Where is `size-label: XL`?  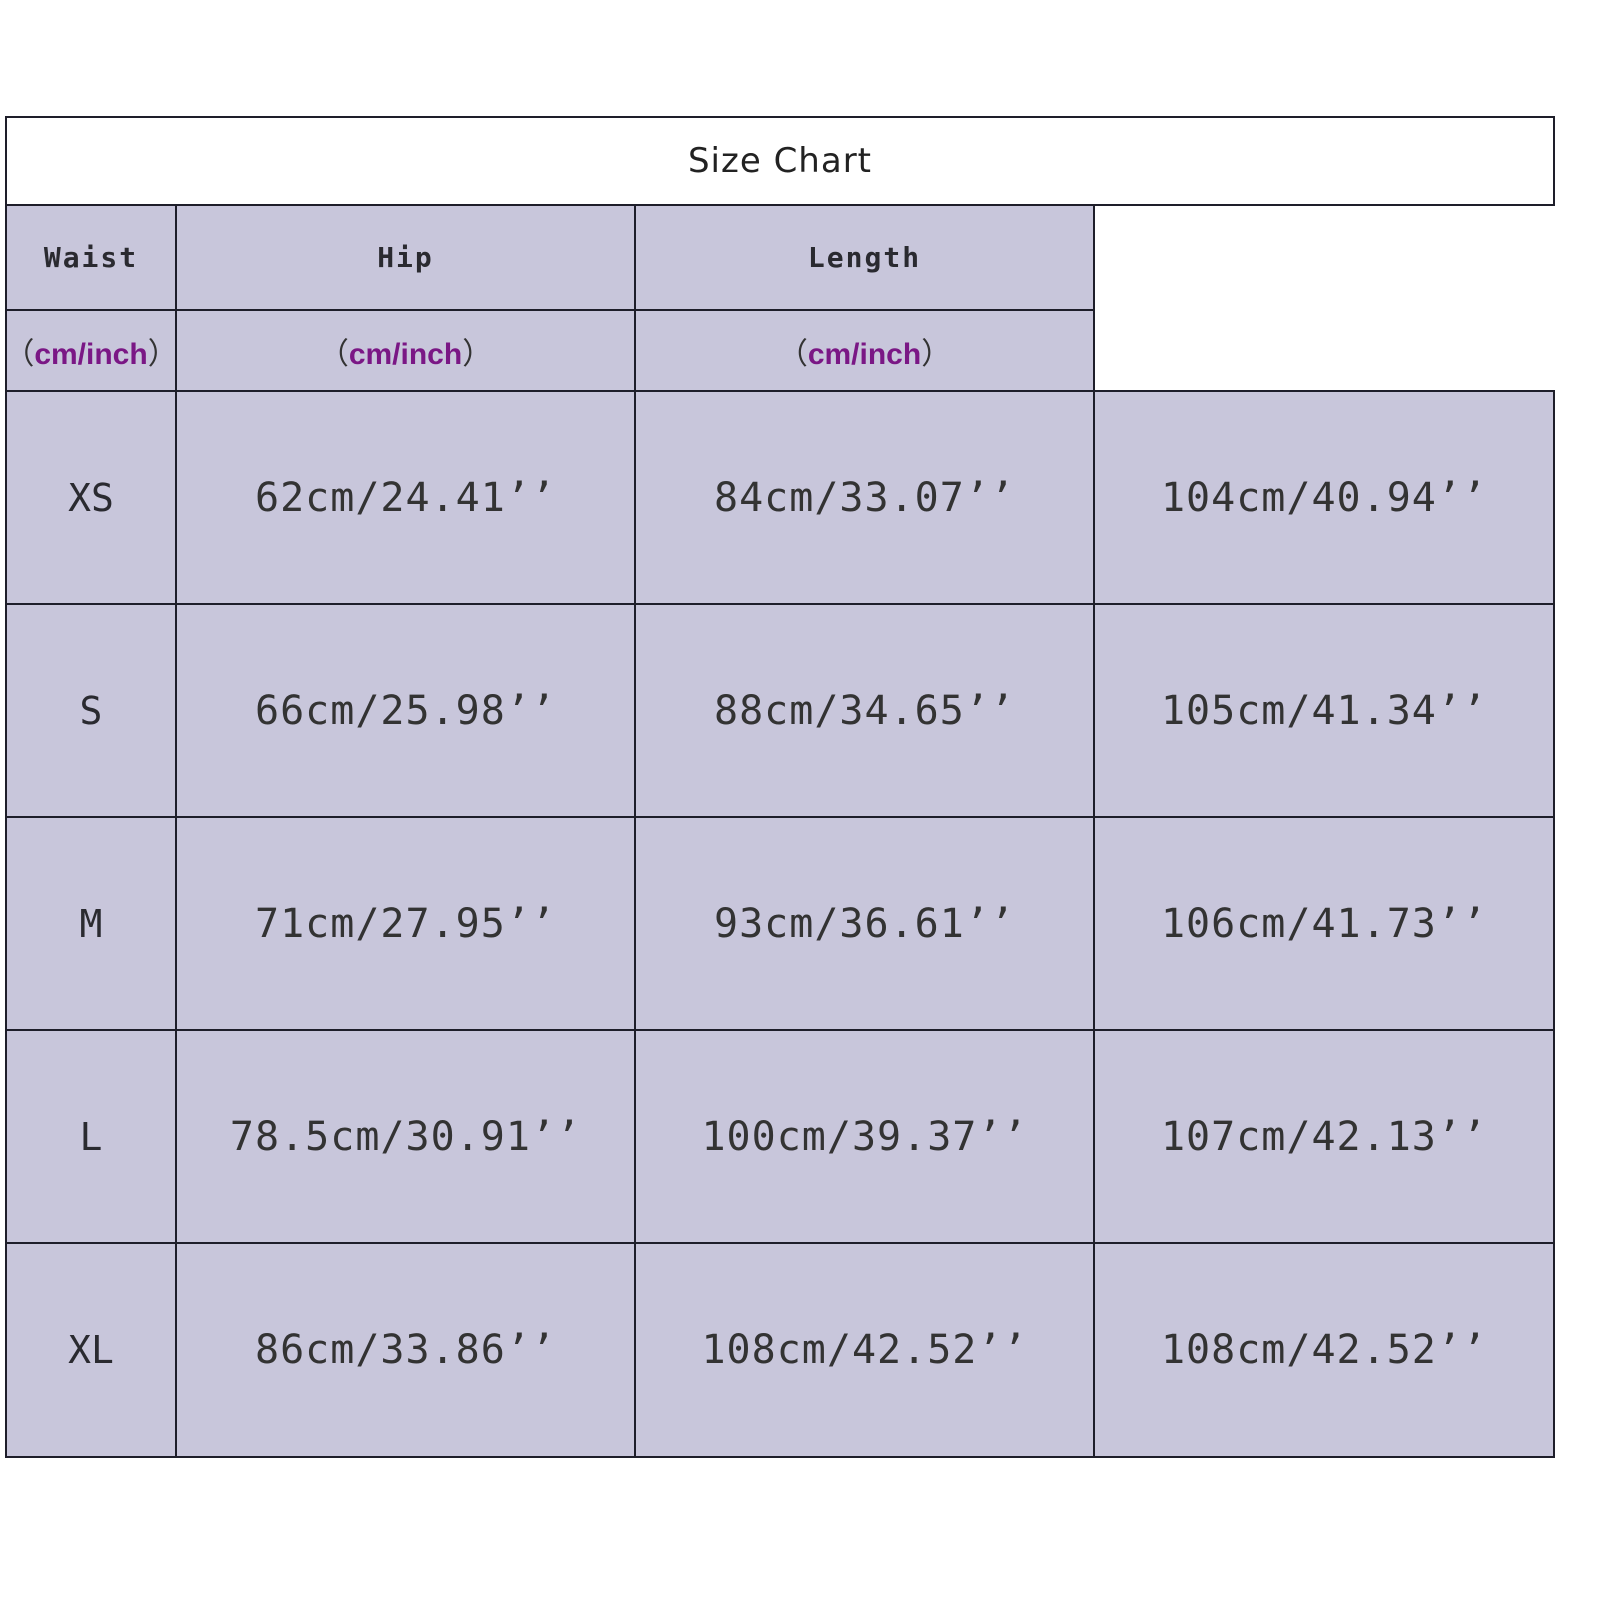
size-label: XL is located at coordinates (91, 1350).